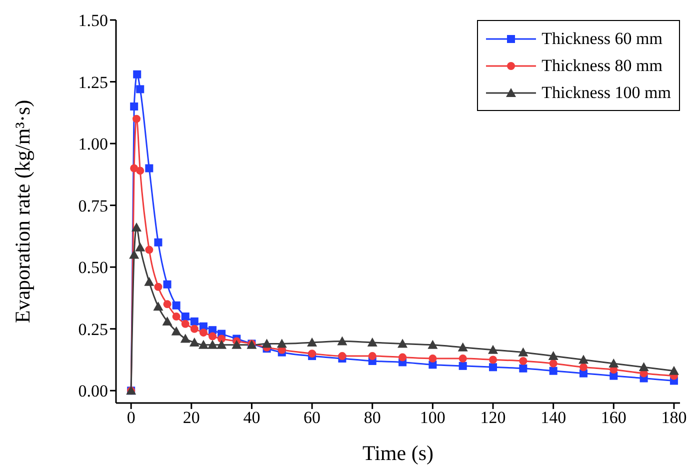 The image size is (697, 473). What do you see at coordinates (22, 212) in the screenshot?
I see `y-axis-title: Evaporation rate (kg/m³·s)` at bounding box center [22, 212].